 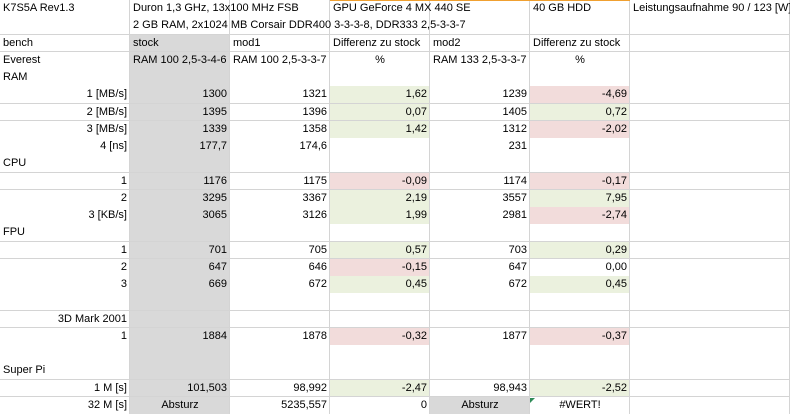 What do you see at coordinates (110, 387) in the screenshot?
I see `cell-text: 1 M [s]` at bounding box center [110, 387].